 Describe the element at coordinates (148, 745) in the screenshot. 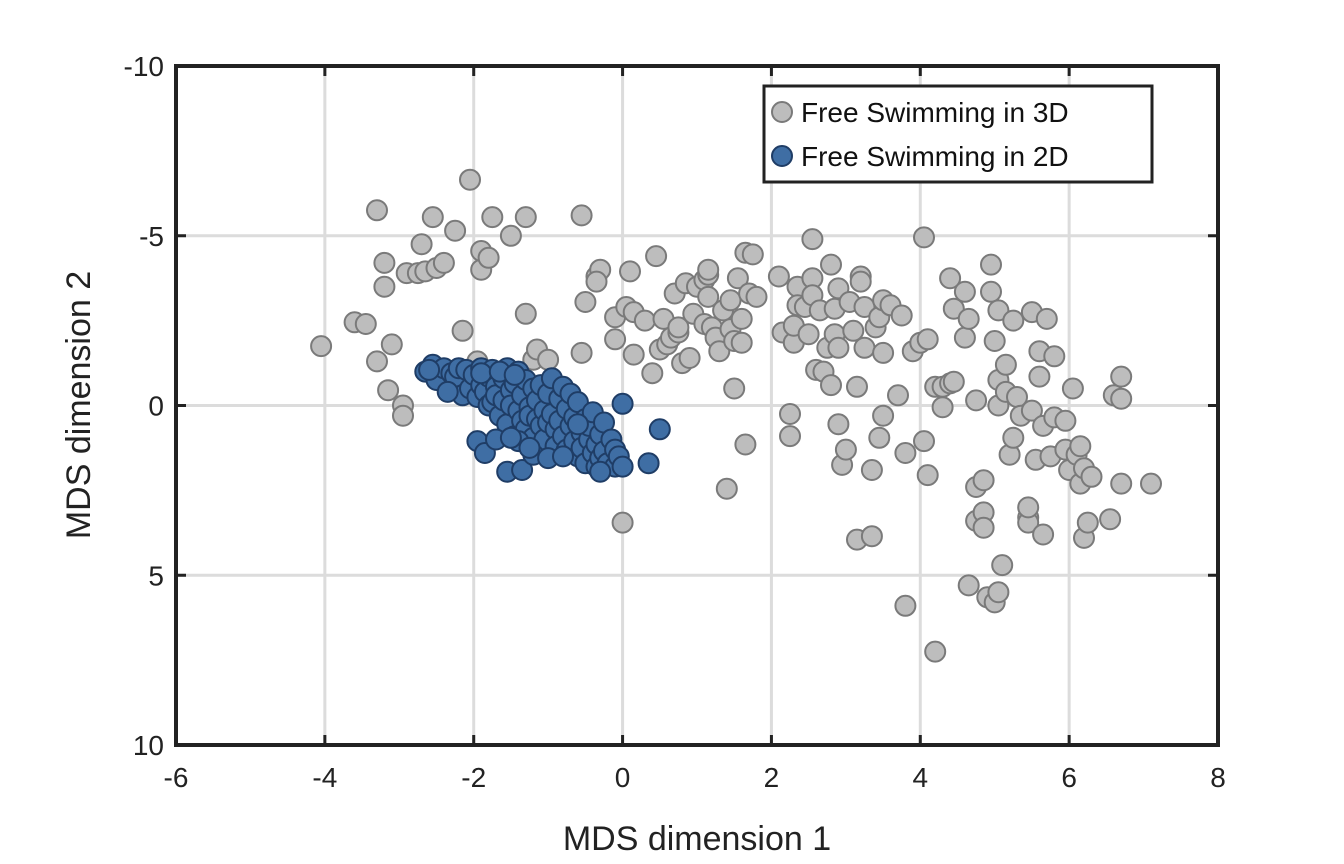

I see `y-tick-label: 10` at that location.